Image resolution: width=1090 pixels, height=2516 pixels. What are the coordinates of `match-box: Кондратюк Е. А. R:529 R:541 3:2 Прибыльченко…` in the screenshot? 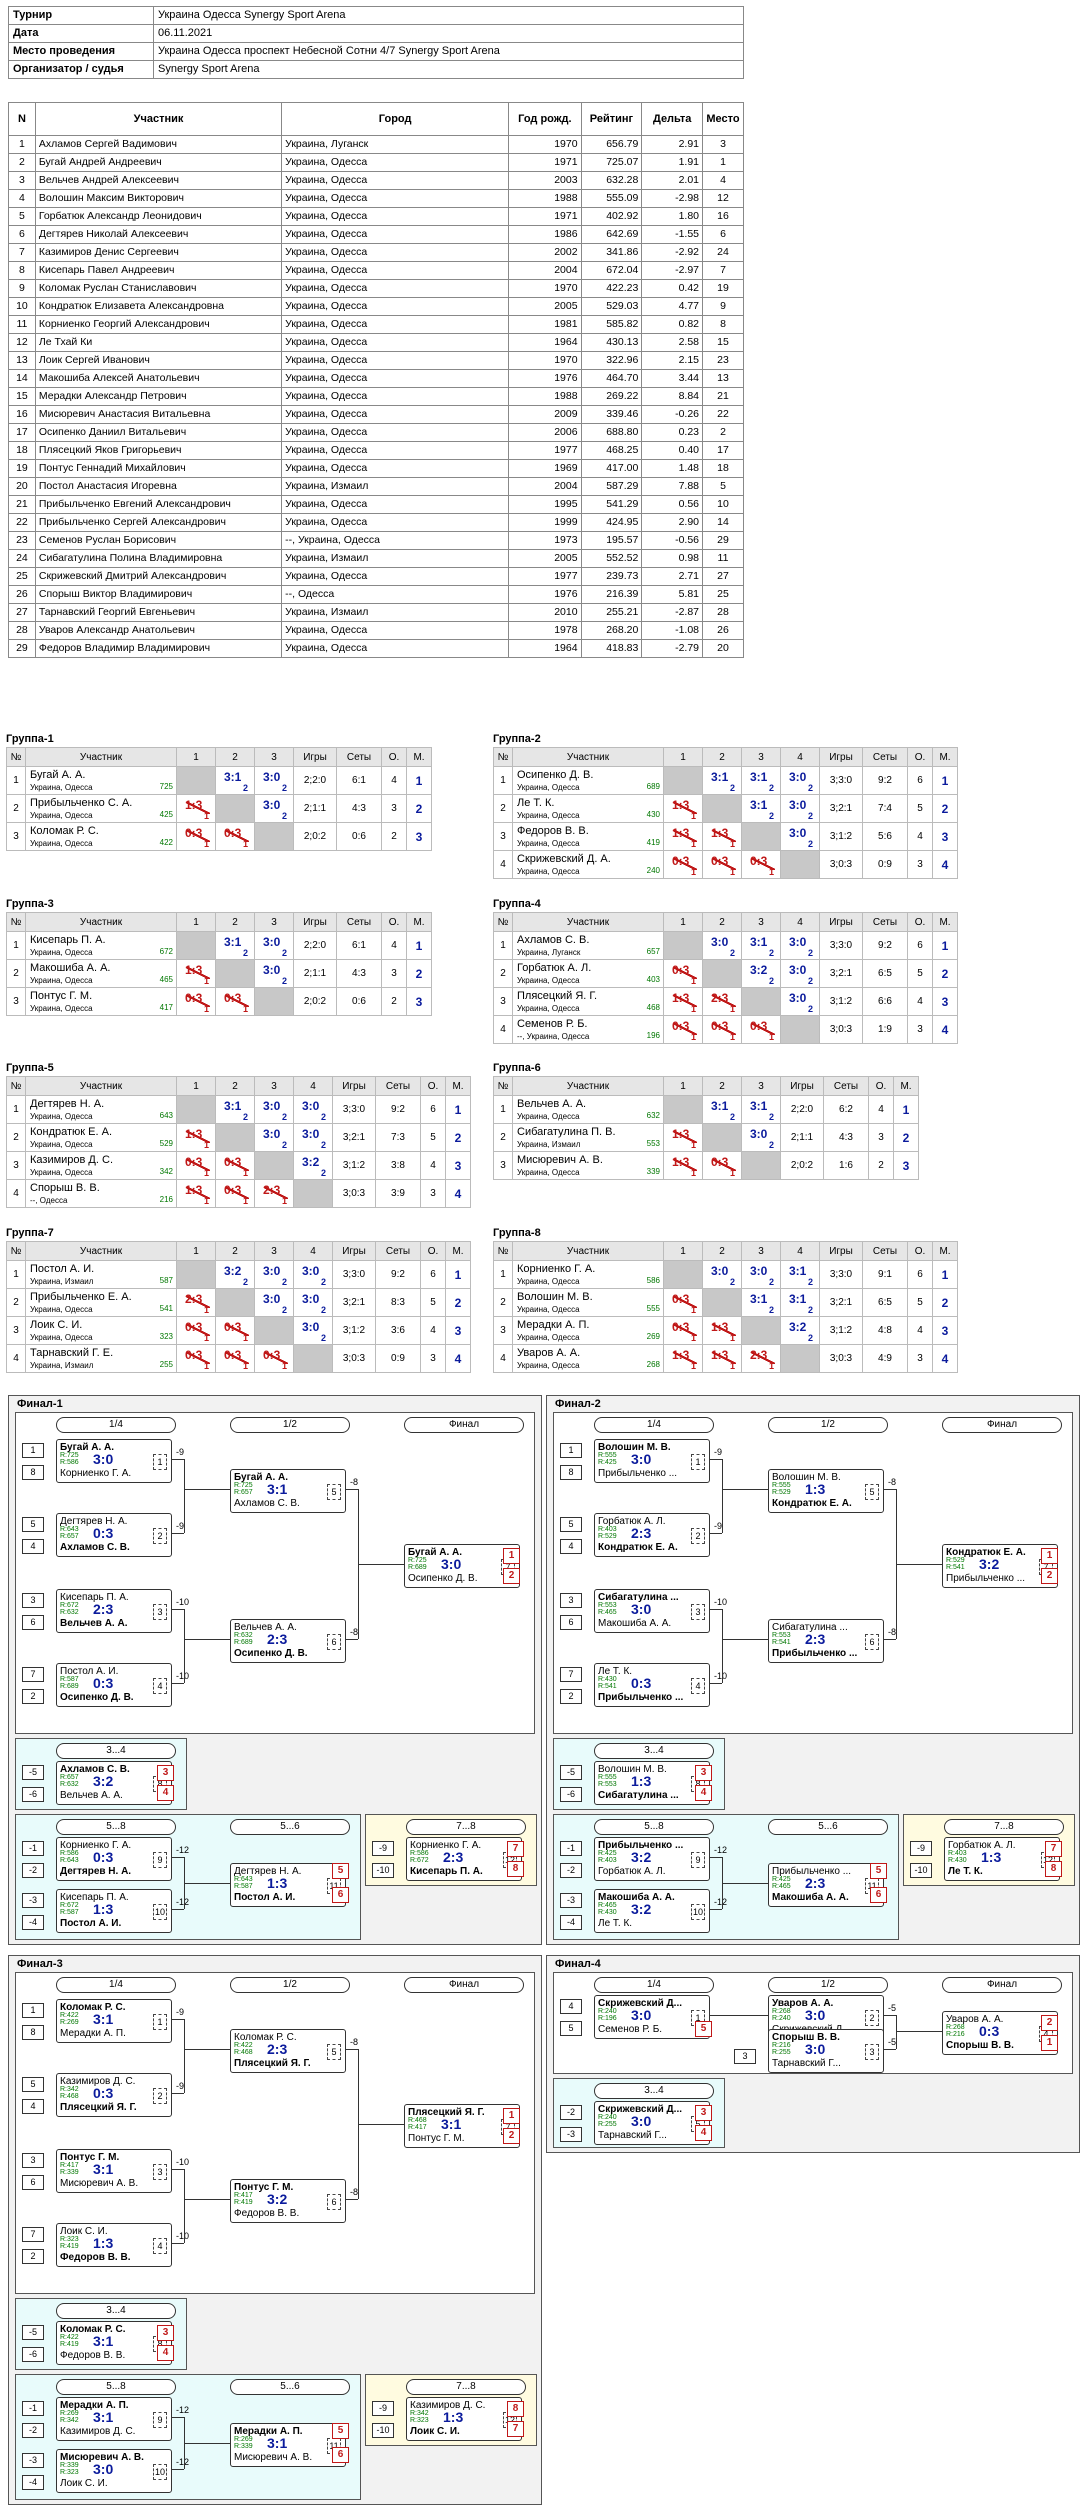 It's located at (1000, 1566).